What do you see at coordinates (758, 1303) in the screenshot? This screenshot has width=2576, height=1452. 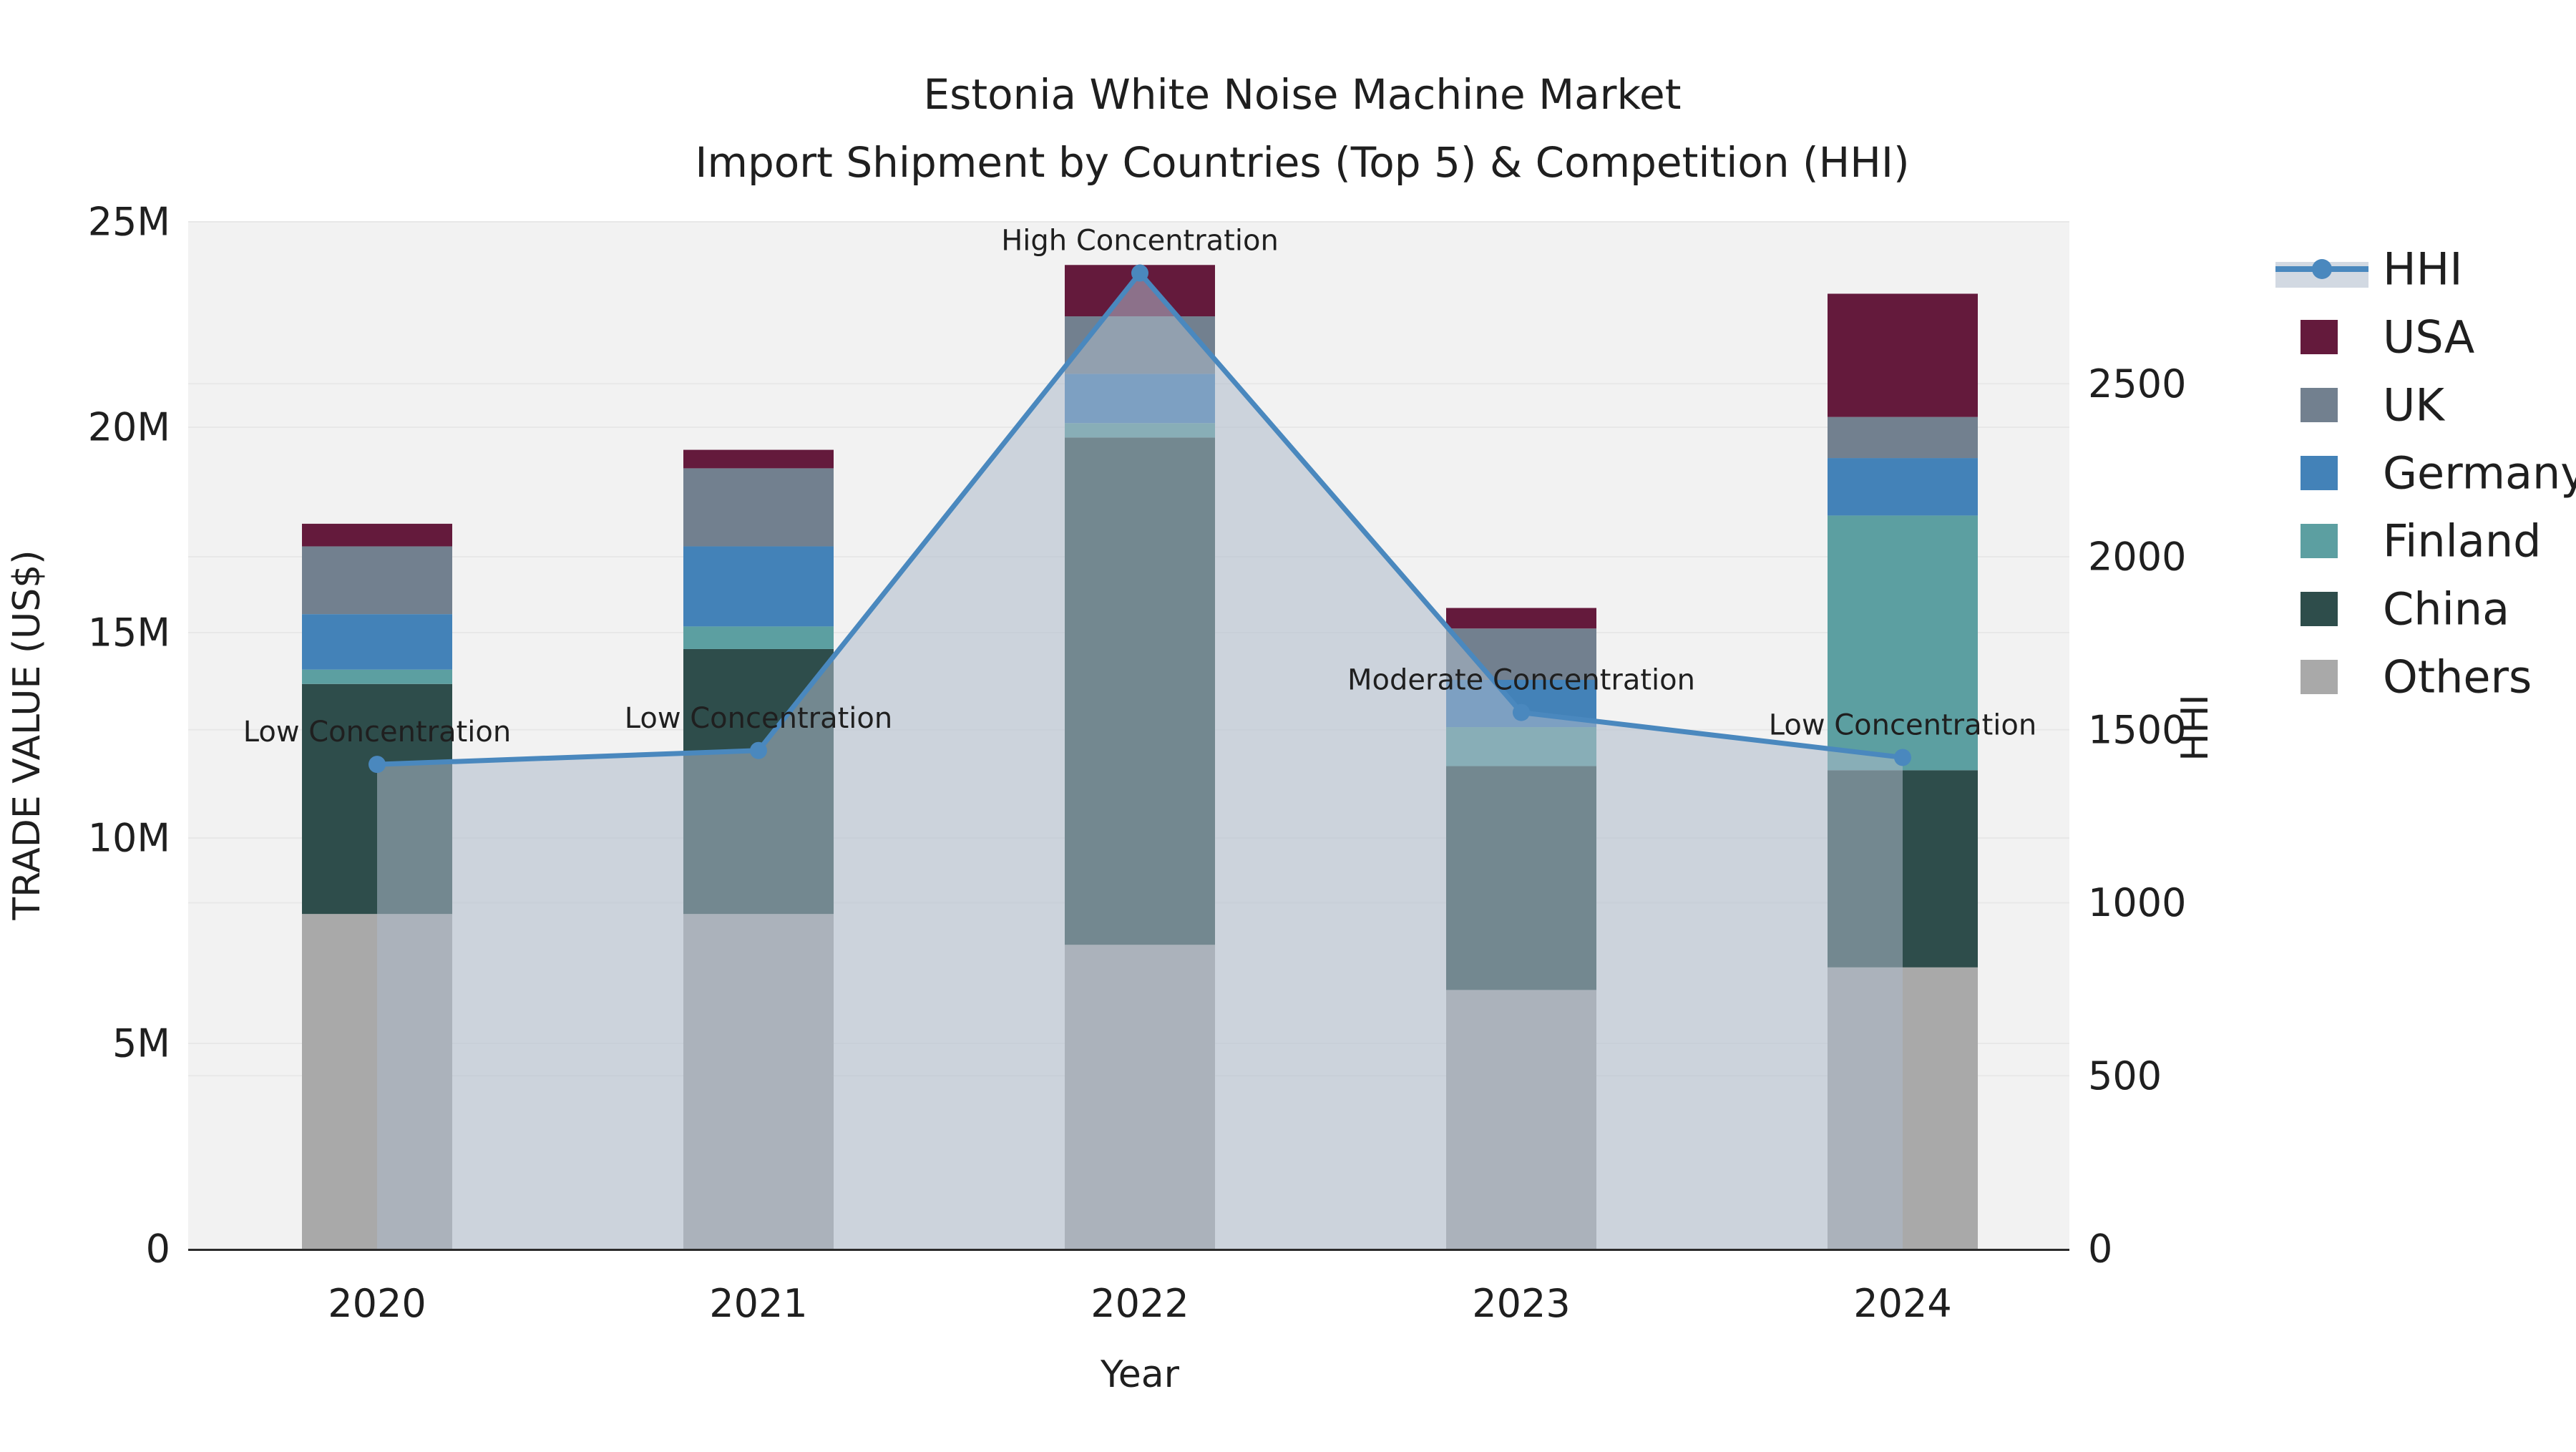 I see `x-tick-2021: 2021` at bounding box center [758, 1303].